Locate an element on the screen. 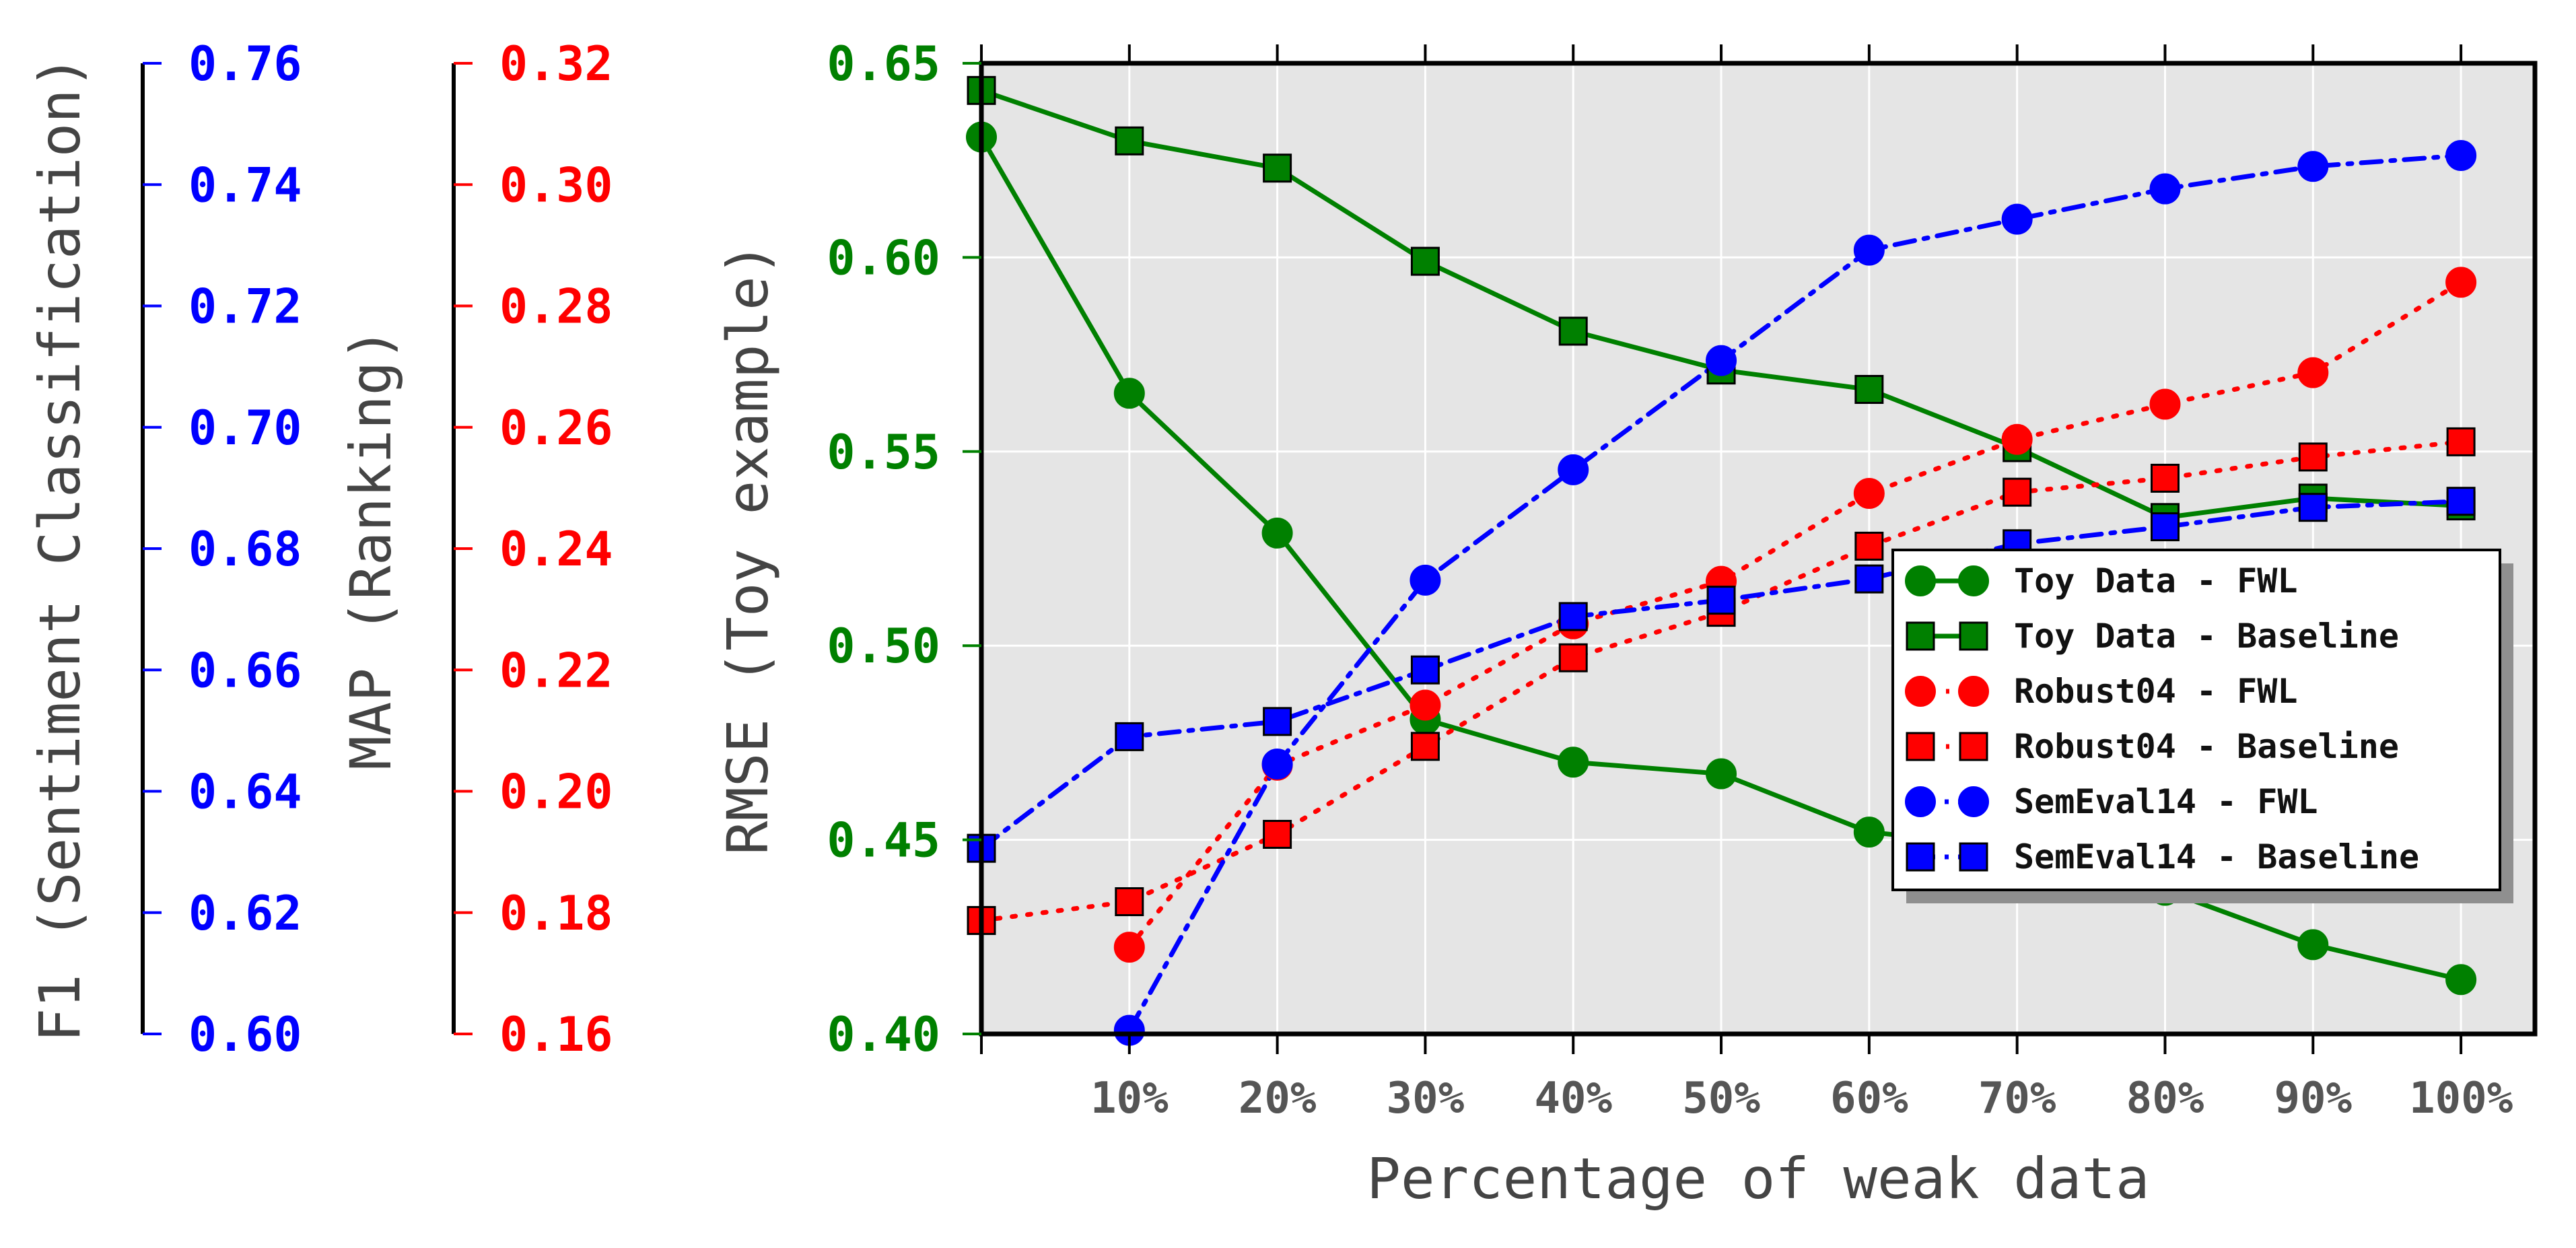  f1-tick-label: 0.62 is located at coordinates (245, 913).